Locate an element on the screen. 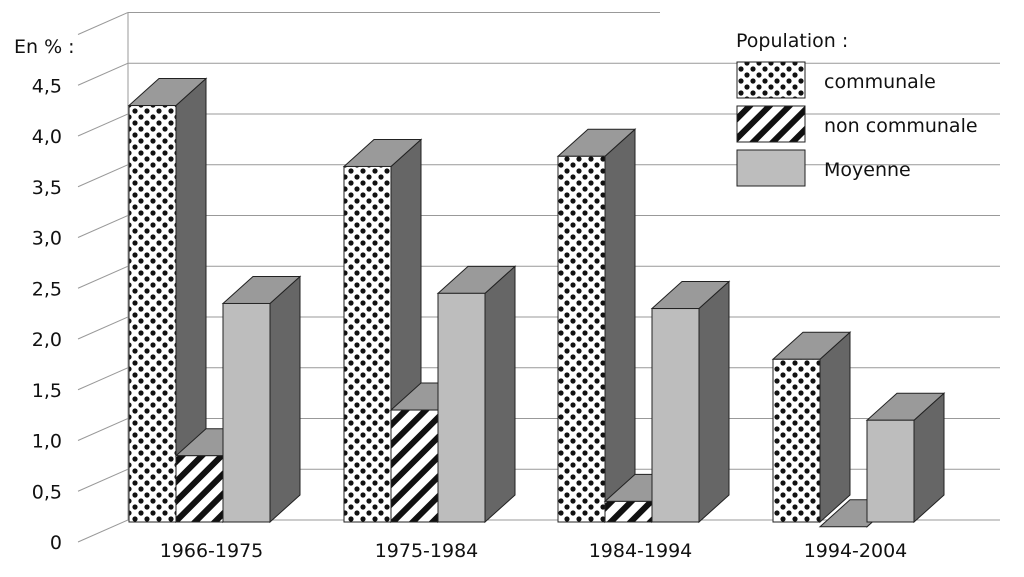 The height and width of the screenshot is (577, 1024). x-category-label: 1984-1994 is located at coordinates (641, 551).